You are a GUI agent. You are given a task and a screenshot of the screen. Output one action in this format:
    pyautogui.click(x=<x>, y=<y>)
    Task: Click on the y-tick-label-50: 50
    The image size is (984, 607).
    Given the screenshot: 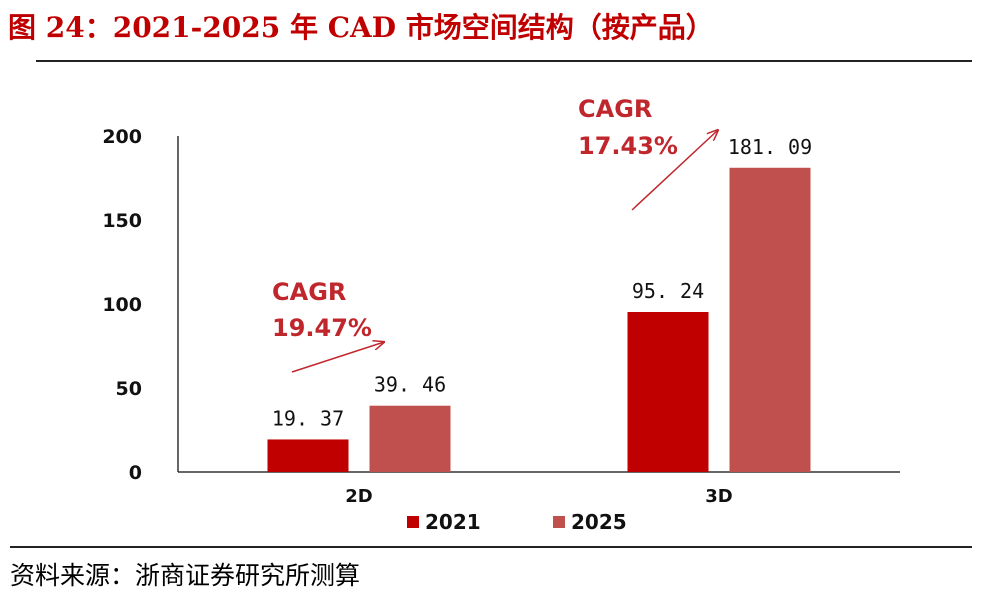 What is the action you would take?
    pyautogui.click(x=129, y=389)
    